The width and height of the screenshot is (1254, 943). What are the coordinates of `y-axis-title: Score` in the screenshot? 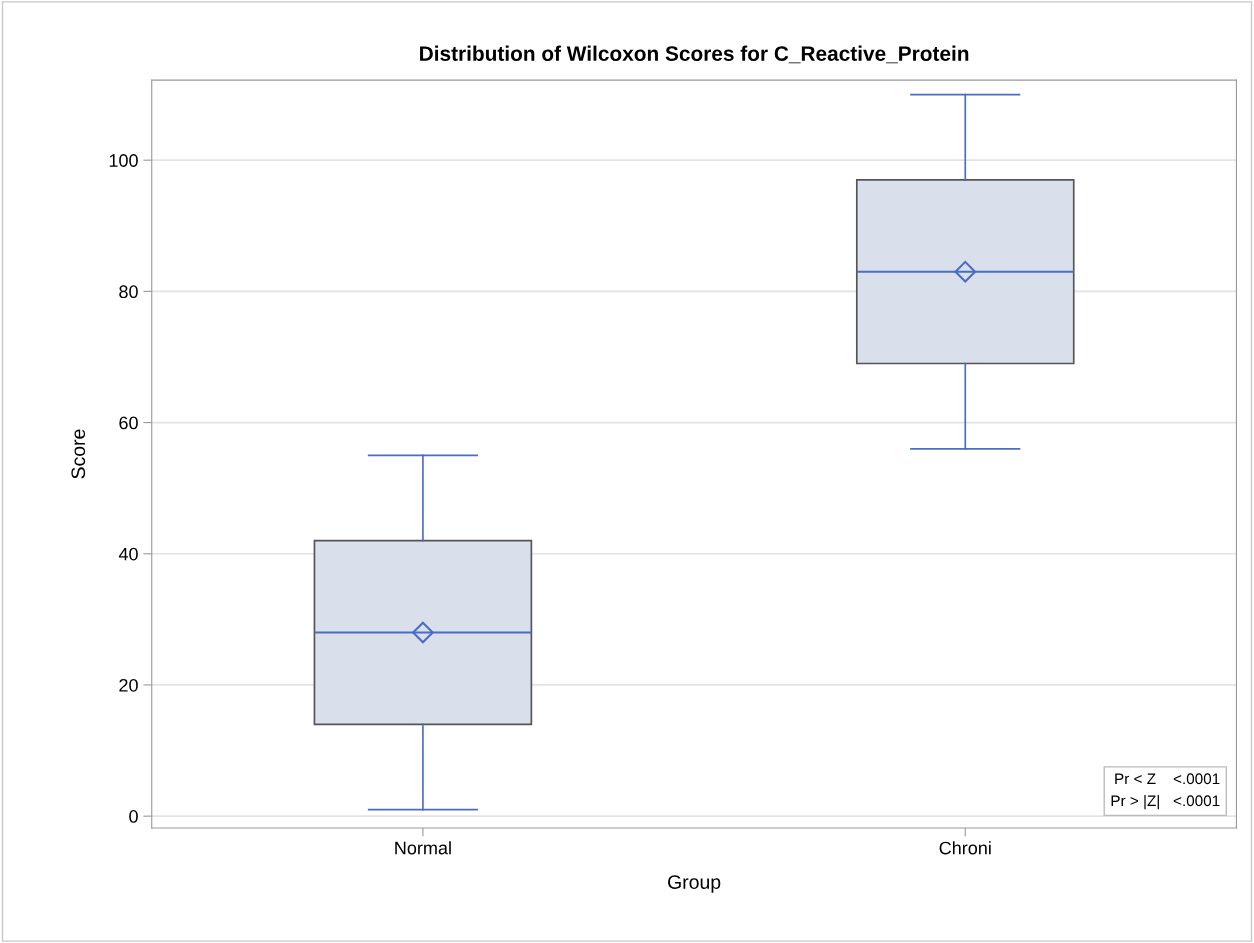 It's located at (78, 454).